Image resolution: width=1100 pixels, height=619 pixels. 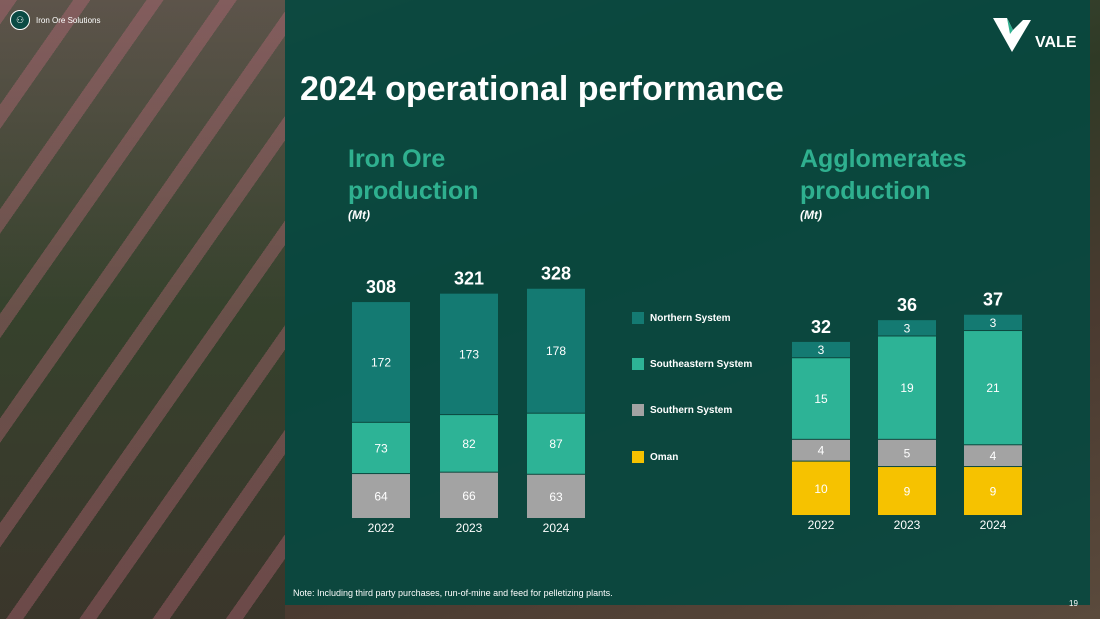 I want to click on data-label: 66, so click(x=469, y=496).